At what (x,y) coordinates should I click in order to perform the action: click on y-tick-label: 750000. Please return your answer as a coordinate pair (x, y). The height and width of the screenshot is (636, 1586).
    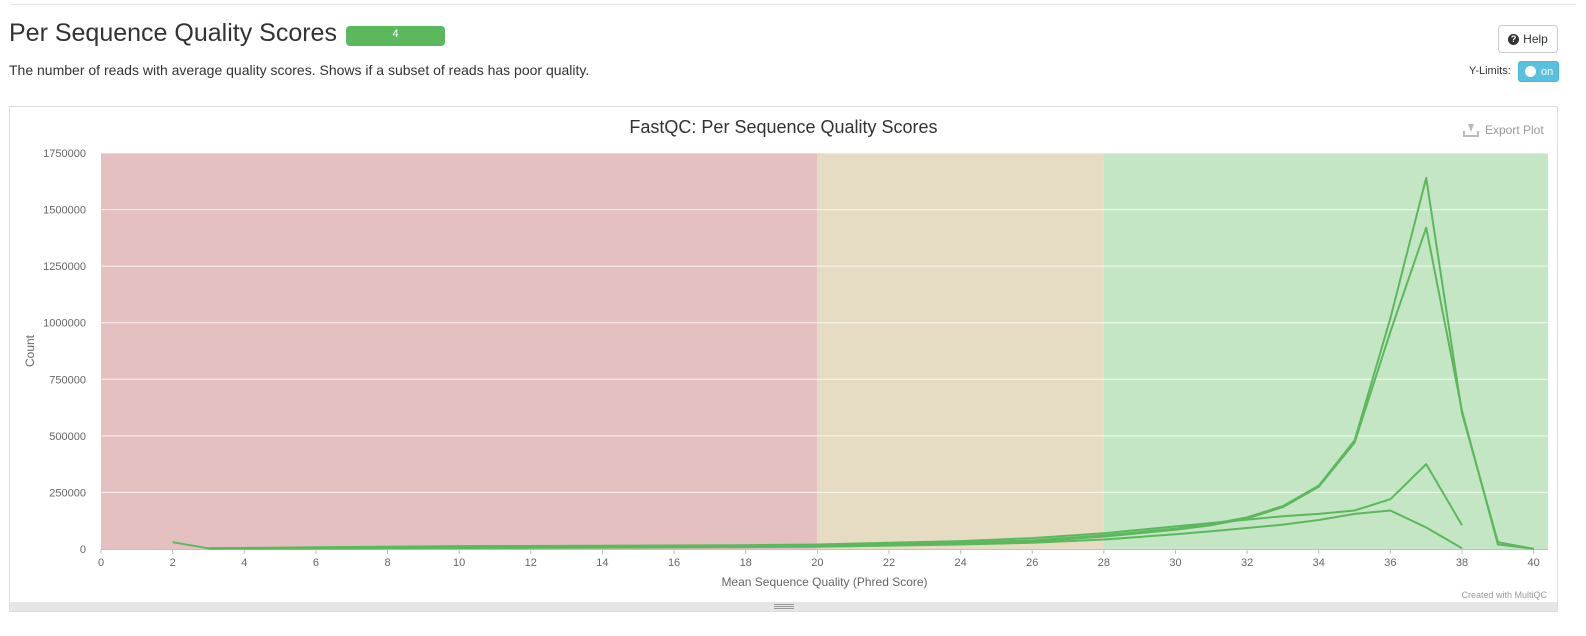
    Looking at the image, I should click on (67, 380).